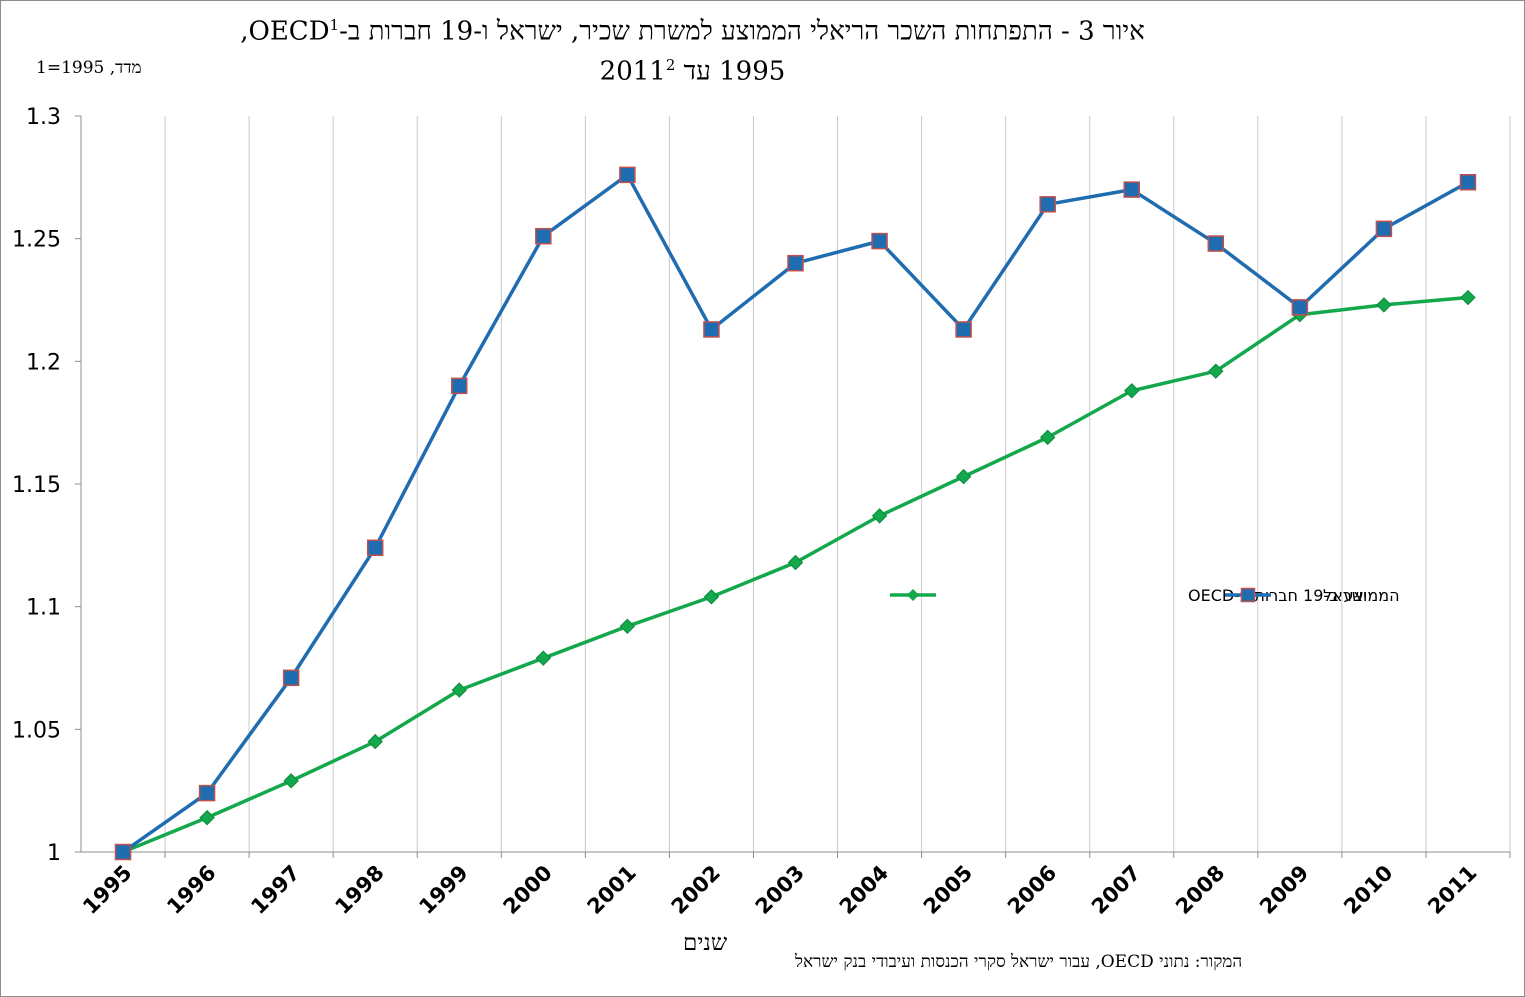  What do you see at coordinates (705, 943) in the screenshot?
I see `x-axis-label: שנים` at bounding box center [705, 943].